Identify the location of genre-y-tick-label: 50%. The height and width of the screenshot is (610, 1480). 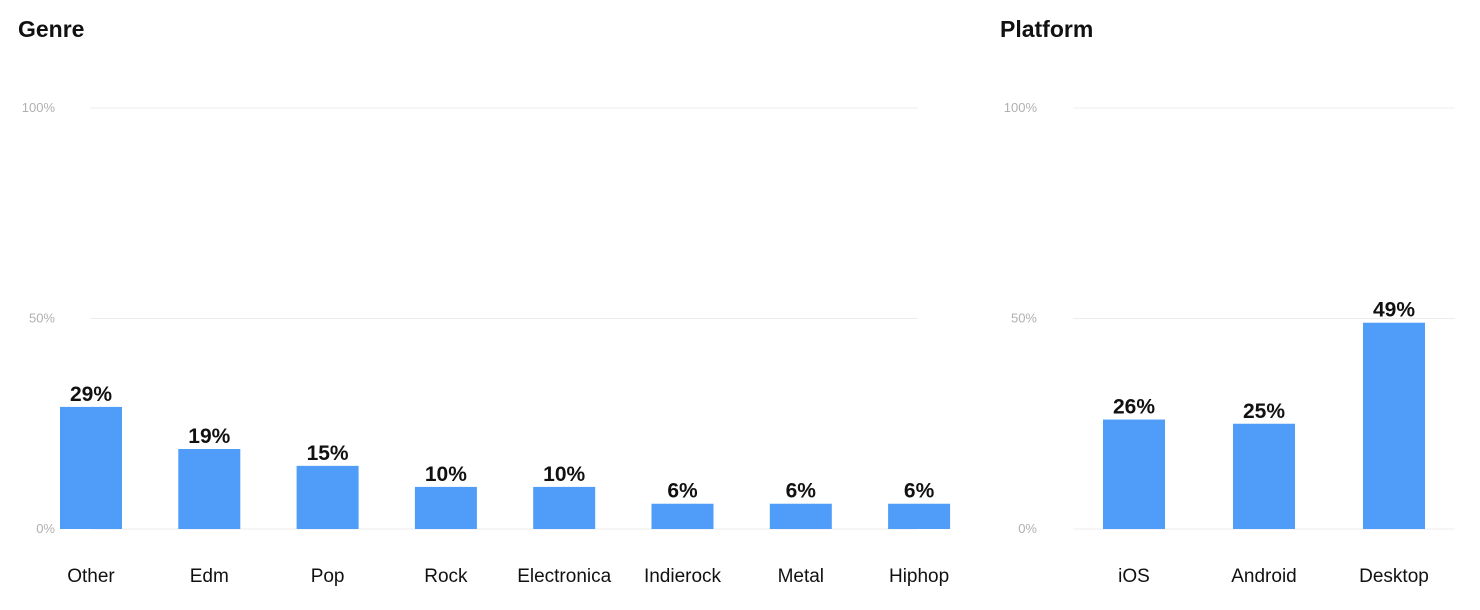
(42, 318).